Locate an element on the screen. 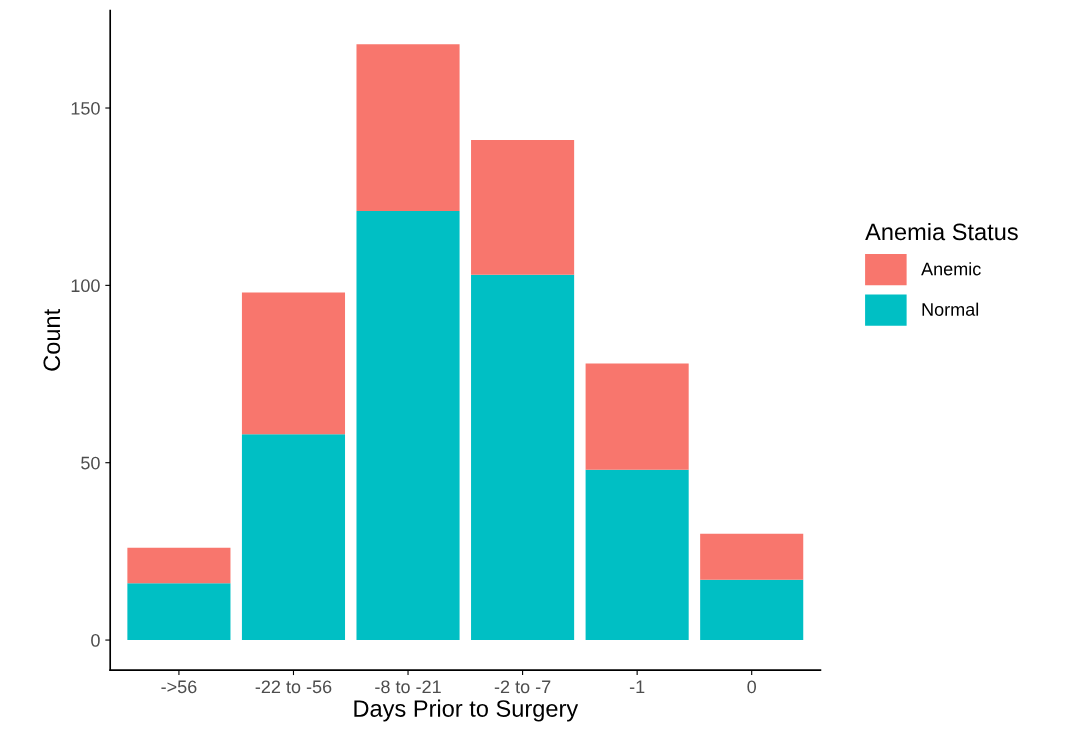 The image size is (1091, 748). x-tick-label: -2 to -7 is located at coordinates (522, 687).